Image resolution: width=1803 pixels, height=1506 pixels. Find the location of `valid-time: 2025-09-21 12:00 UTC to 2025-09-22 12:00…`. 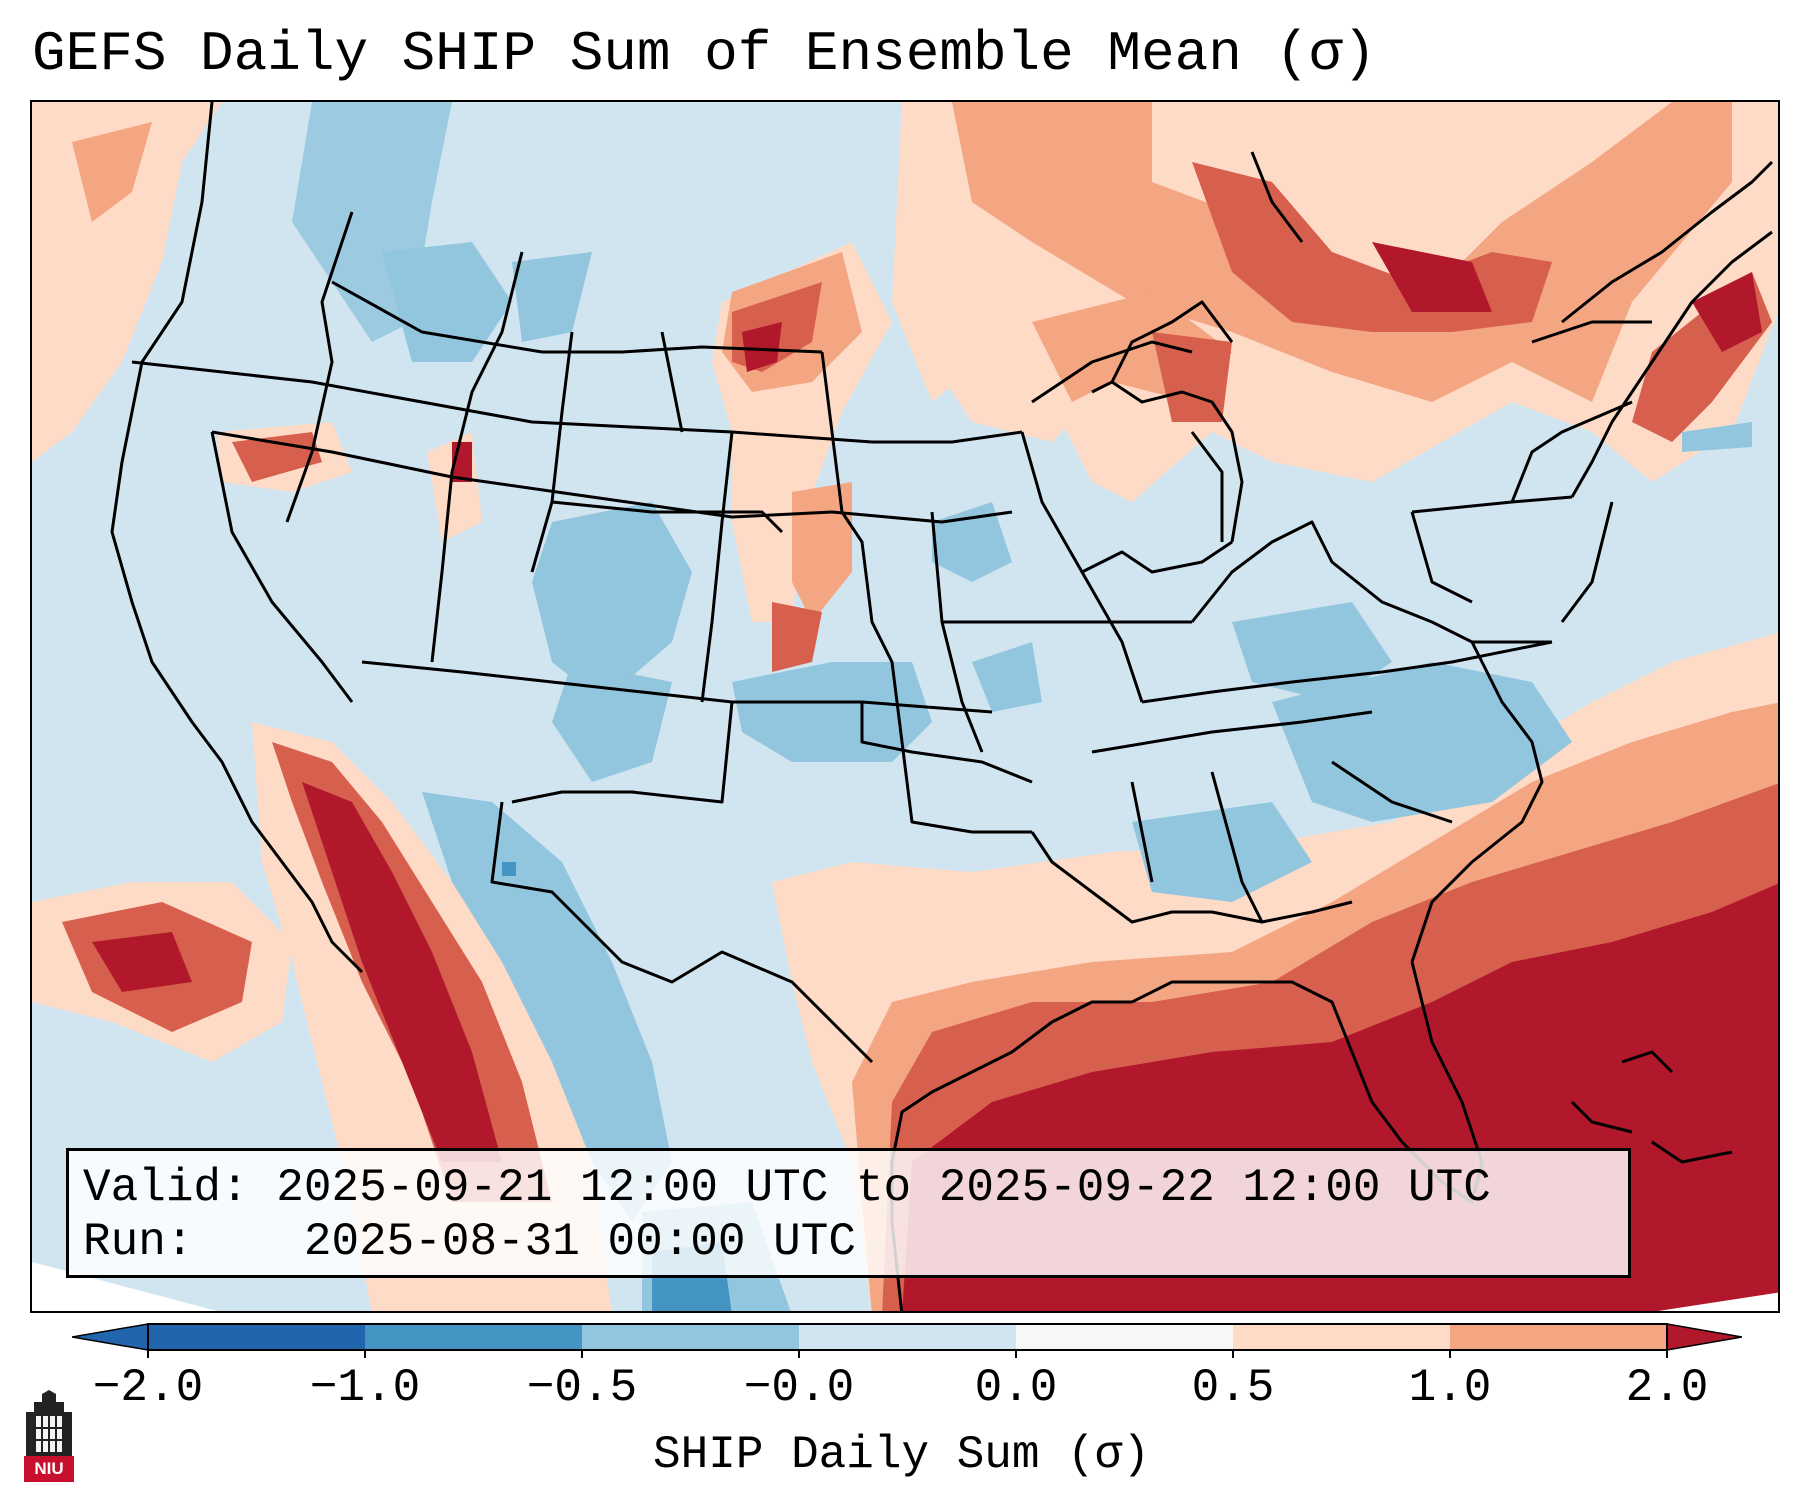

valid-time: 2025-09-21 12:00 UTC to 2025-09-22 12:00… is located at coordinates (883, 1188).